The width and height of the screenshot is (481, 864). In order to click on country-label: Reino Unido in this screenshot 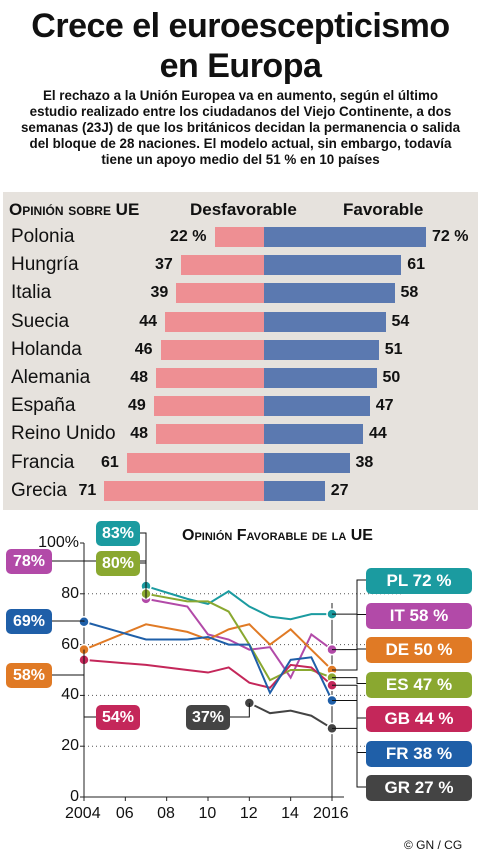, I will do `click(63, 434)`.